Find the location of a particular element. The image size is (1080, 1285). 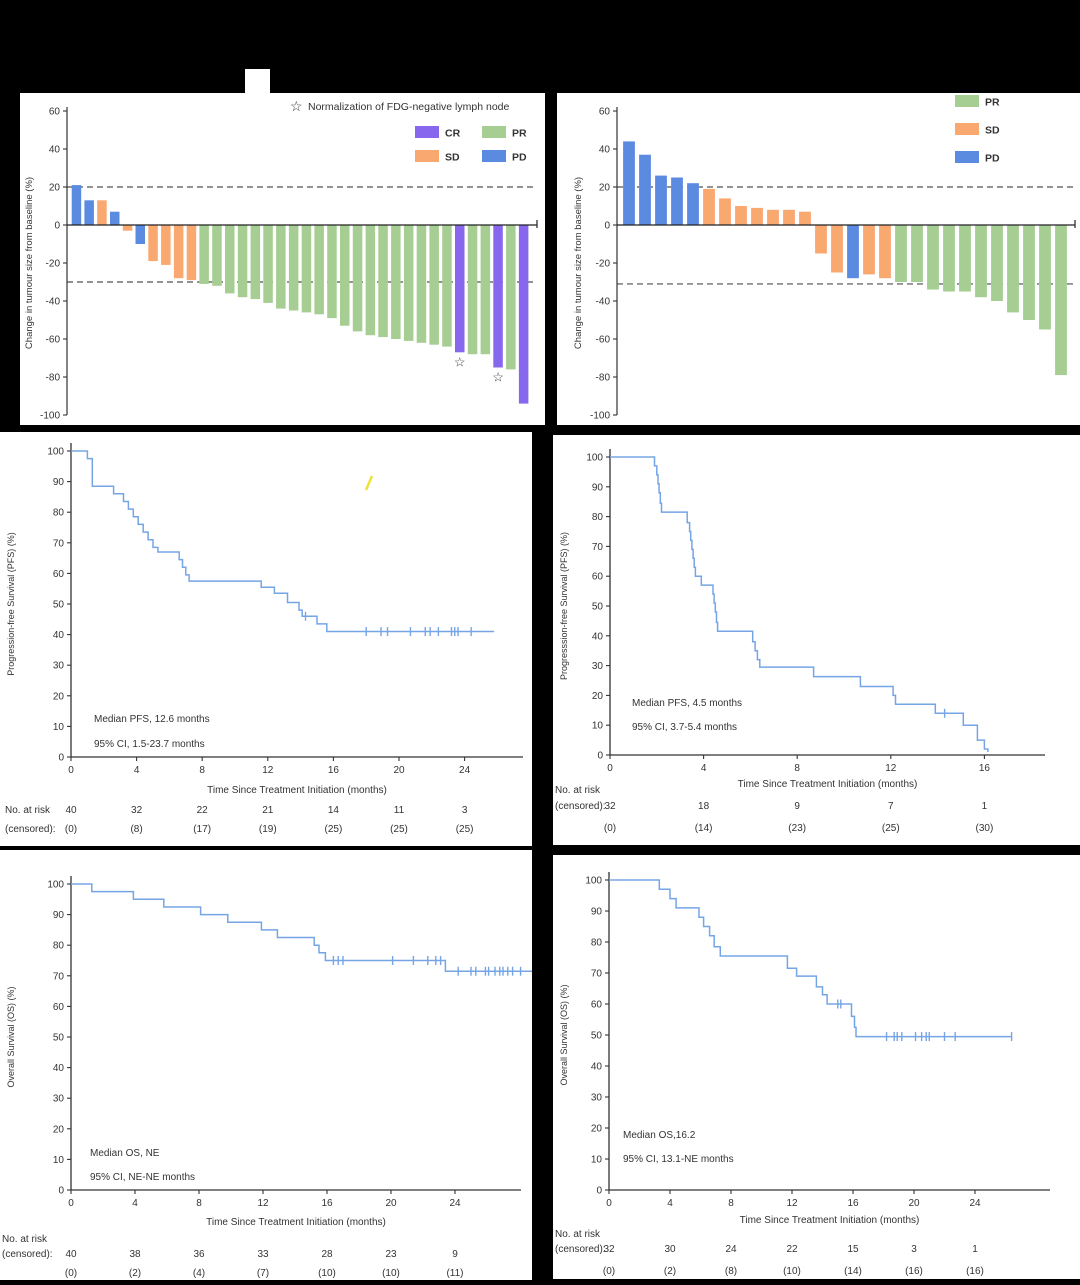

censored-count: (10) is located at coordinates (792, 1271).